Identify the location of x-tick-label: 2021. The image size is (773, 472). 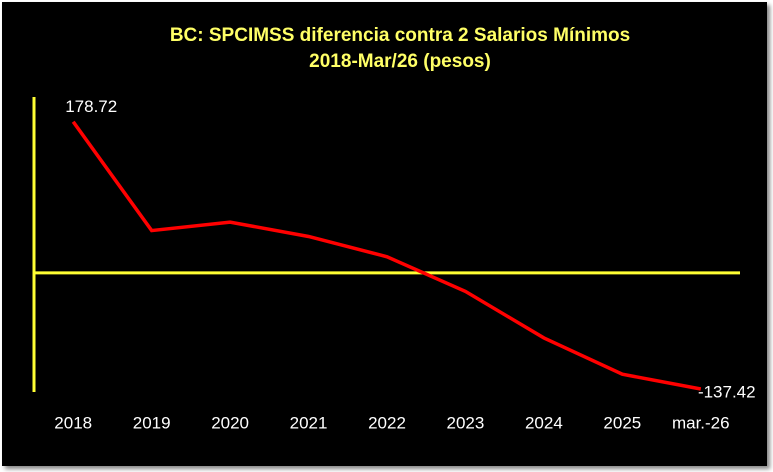
(309, 422).